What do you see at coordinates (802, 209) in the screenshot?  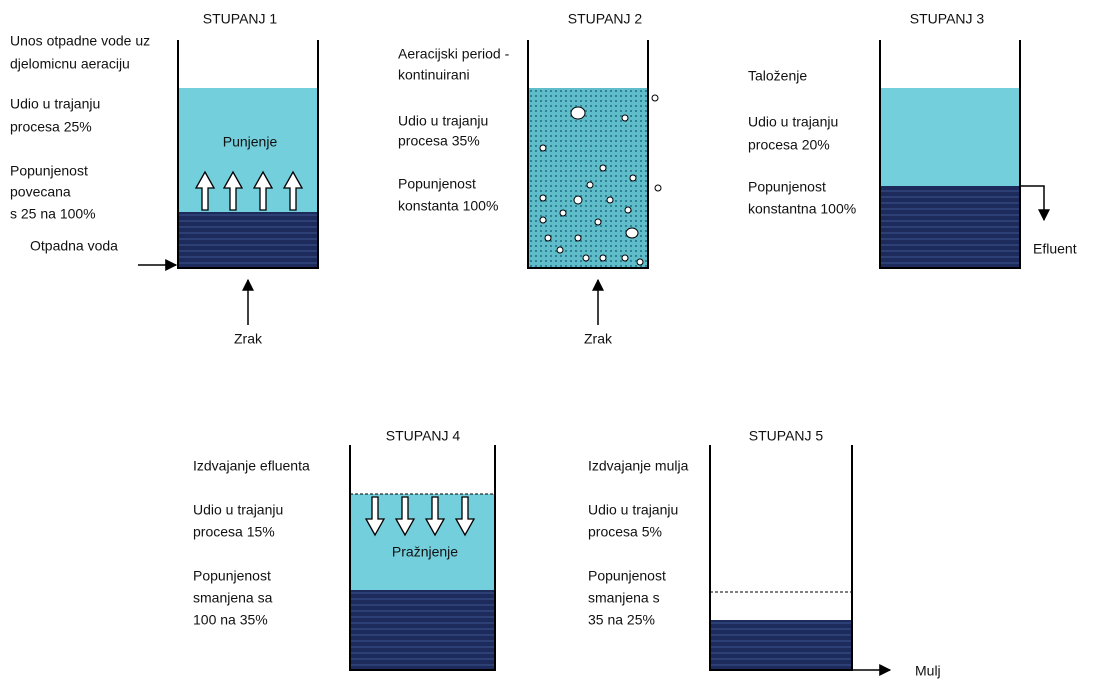 I see `description: konstantna 100%` at bounding box center [802, 209].